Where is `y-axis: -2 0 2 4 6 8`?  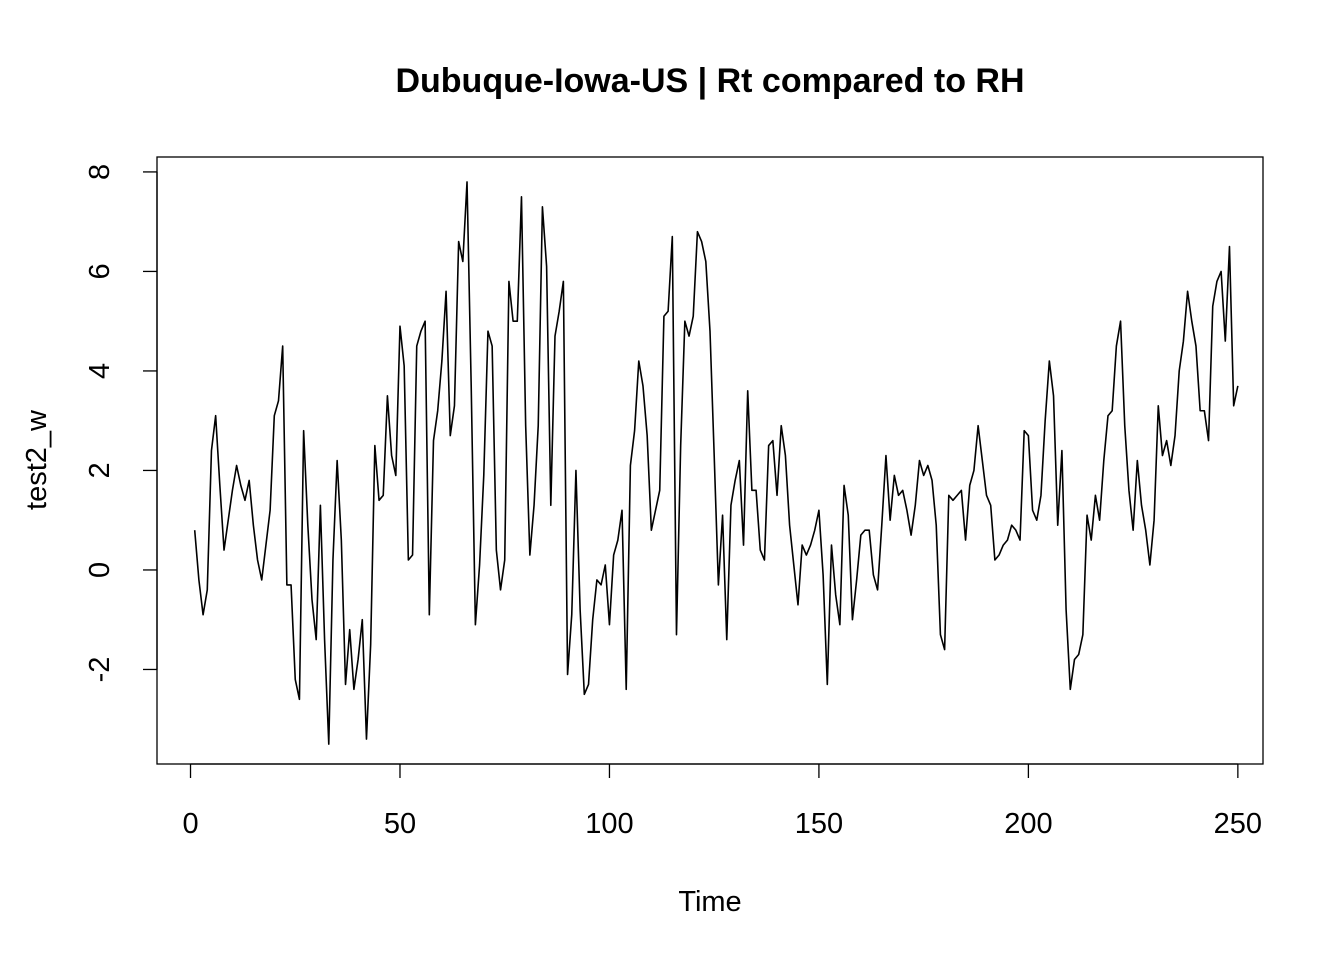 y-axis: -2 0 2 4 6 8 is located at coordinates (121, 423).